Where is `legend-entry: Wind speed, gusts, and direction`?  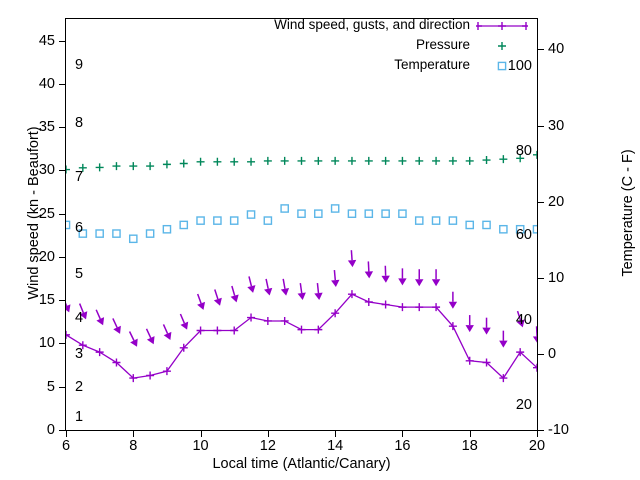
legend-entry: Wind speed, gusts, and direction is located at coordinates (379, 26).